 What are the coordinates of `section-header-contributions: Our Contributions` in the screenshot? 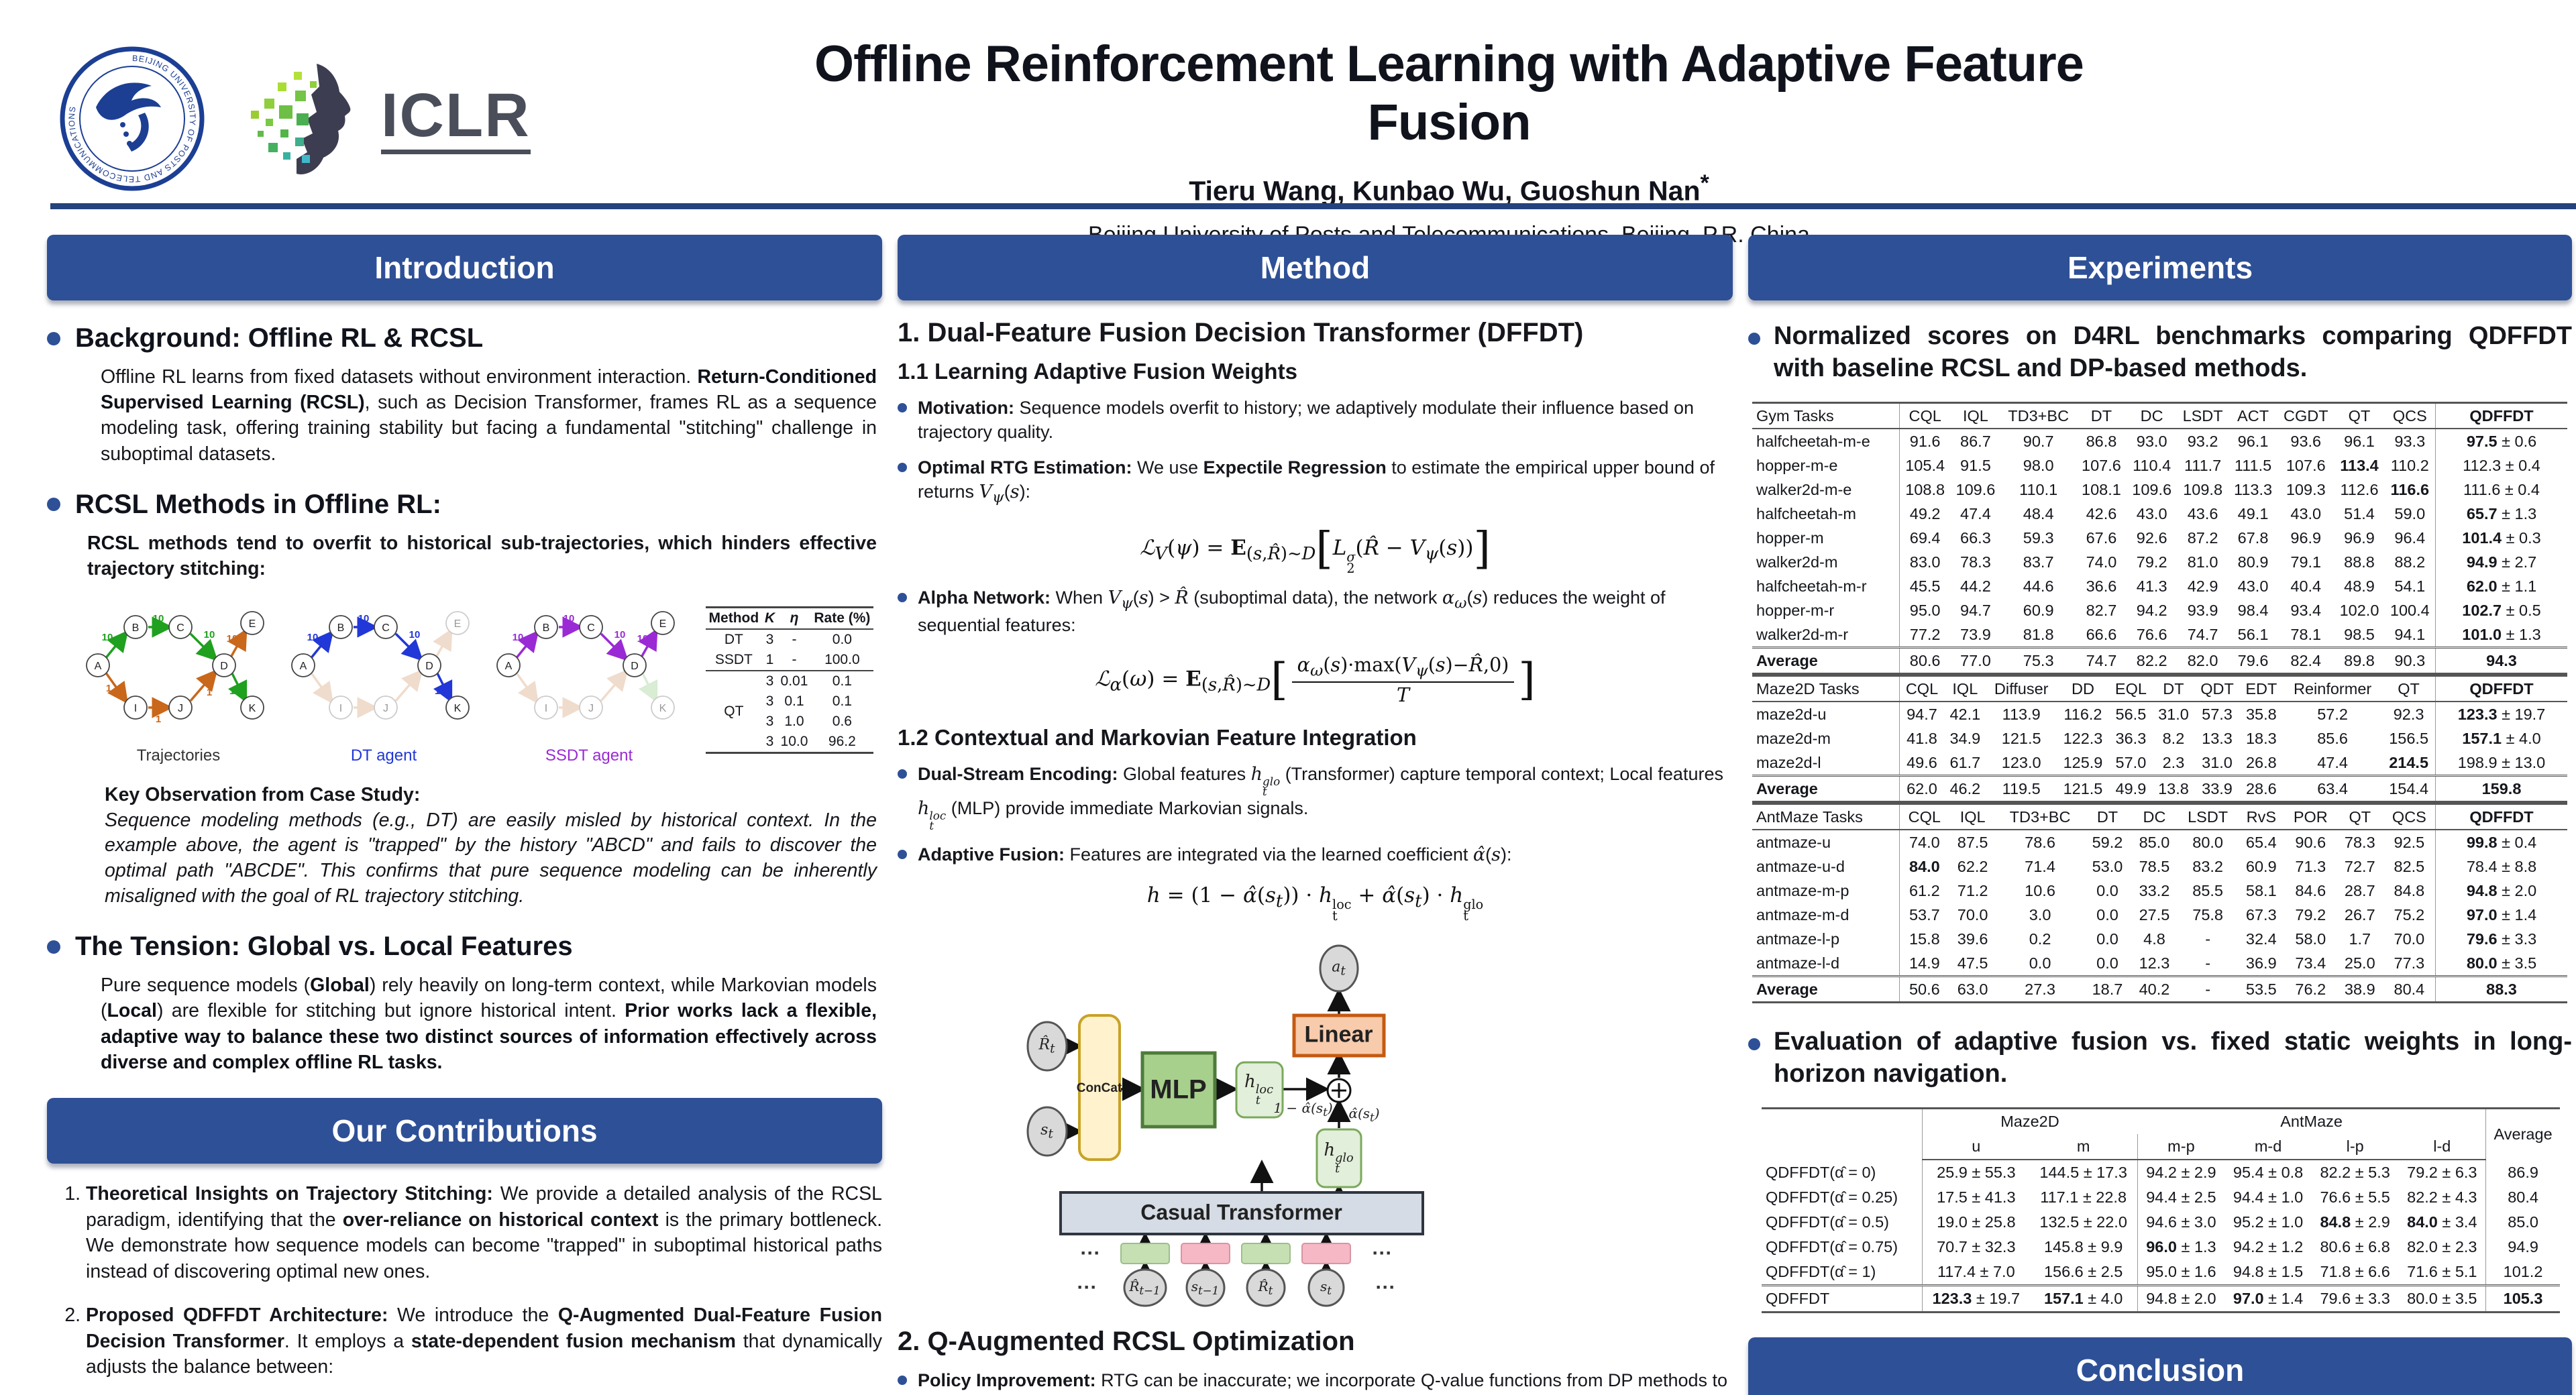 It's located at (464, 1130).